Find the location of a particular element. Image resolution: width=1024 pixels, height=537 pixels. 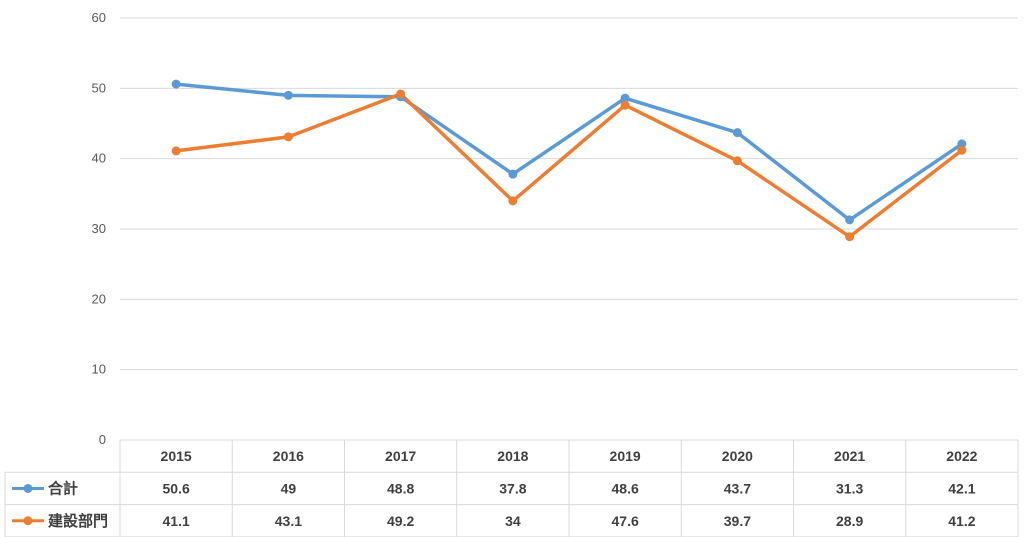

y-tick-label: 0 is located at coordinates (102, 439).